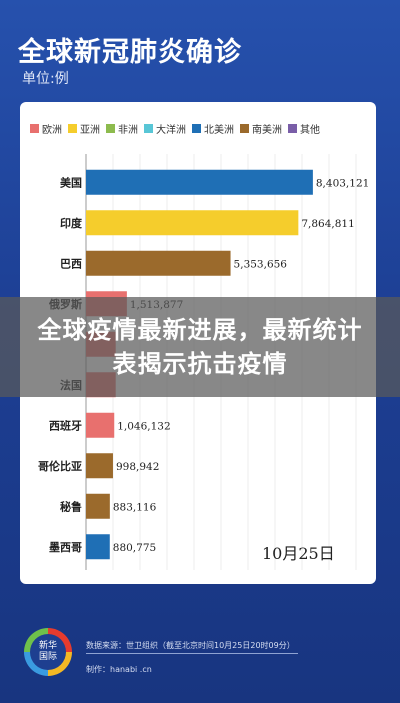 Image resolution: width=400 pixels, height=703 pixels. Describe the element at coordinates (71, 263) in the screenshot. I see `category-label: 巴西` at that location.